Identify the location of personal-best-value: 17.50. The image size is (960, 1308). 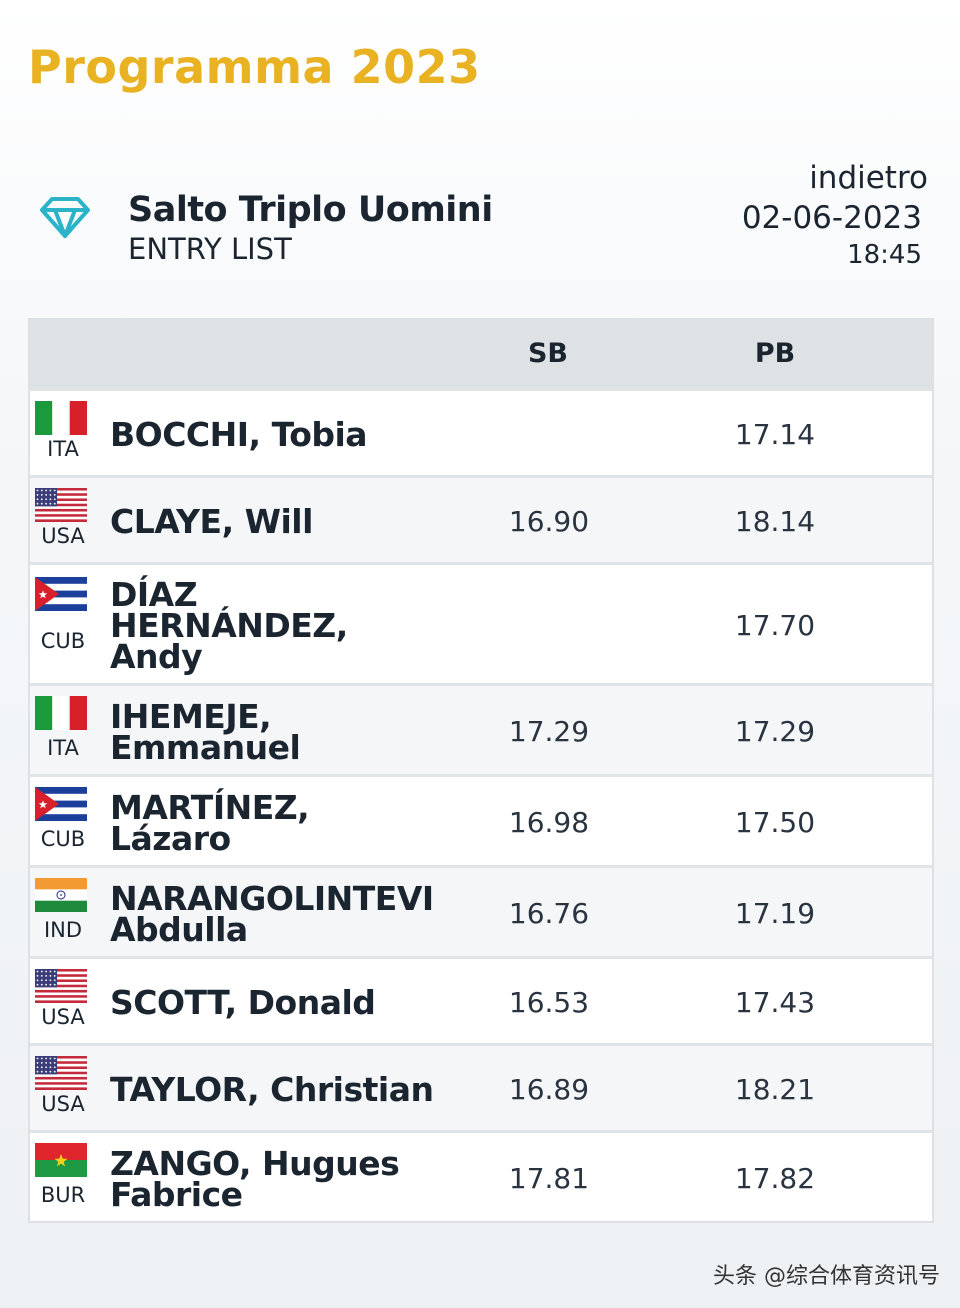
(775, 822).